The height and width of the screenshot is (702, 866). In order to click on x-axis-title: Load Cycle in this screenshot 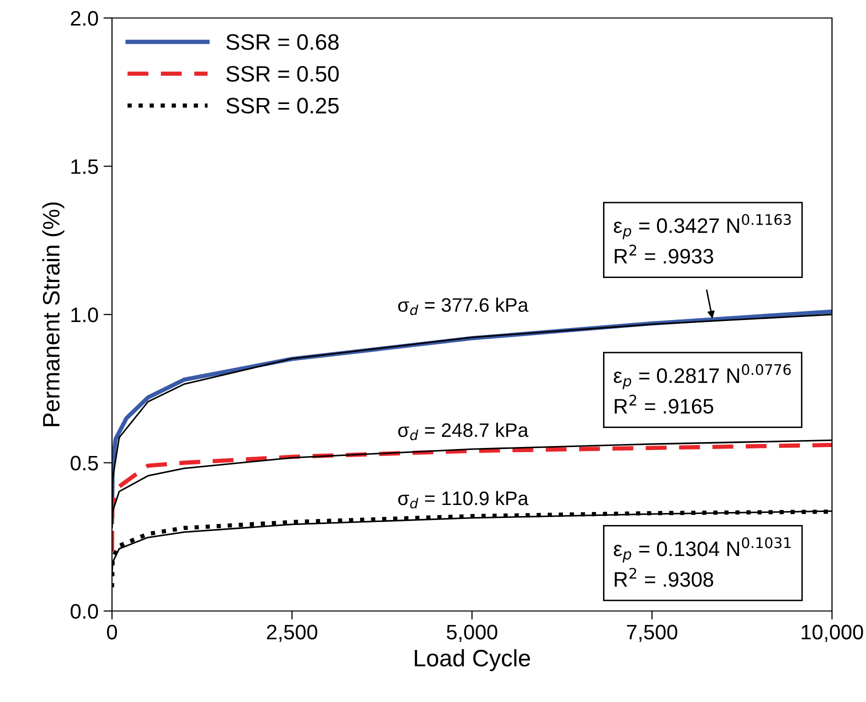, I will do `click(472, 660)`.